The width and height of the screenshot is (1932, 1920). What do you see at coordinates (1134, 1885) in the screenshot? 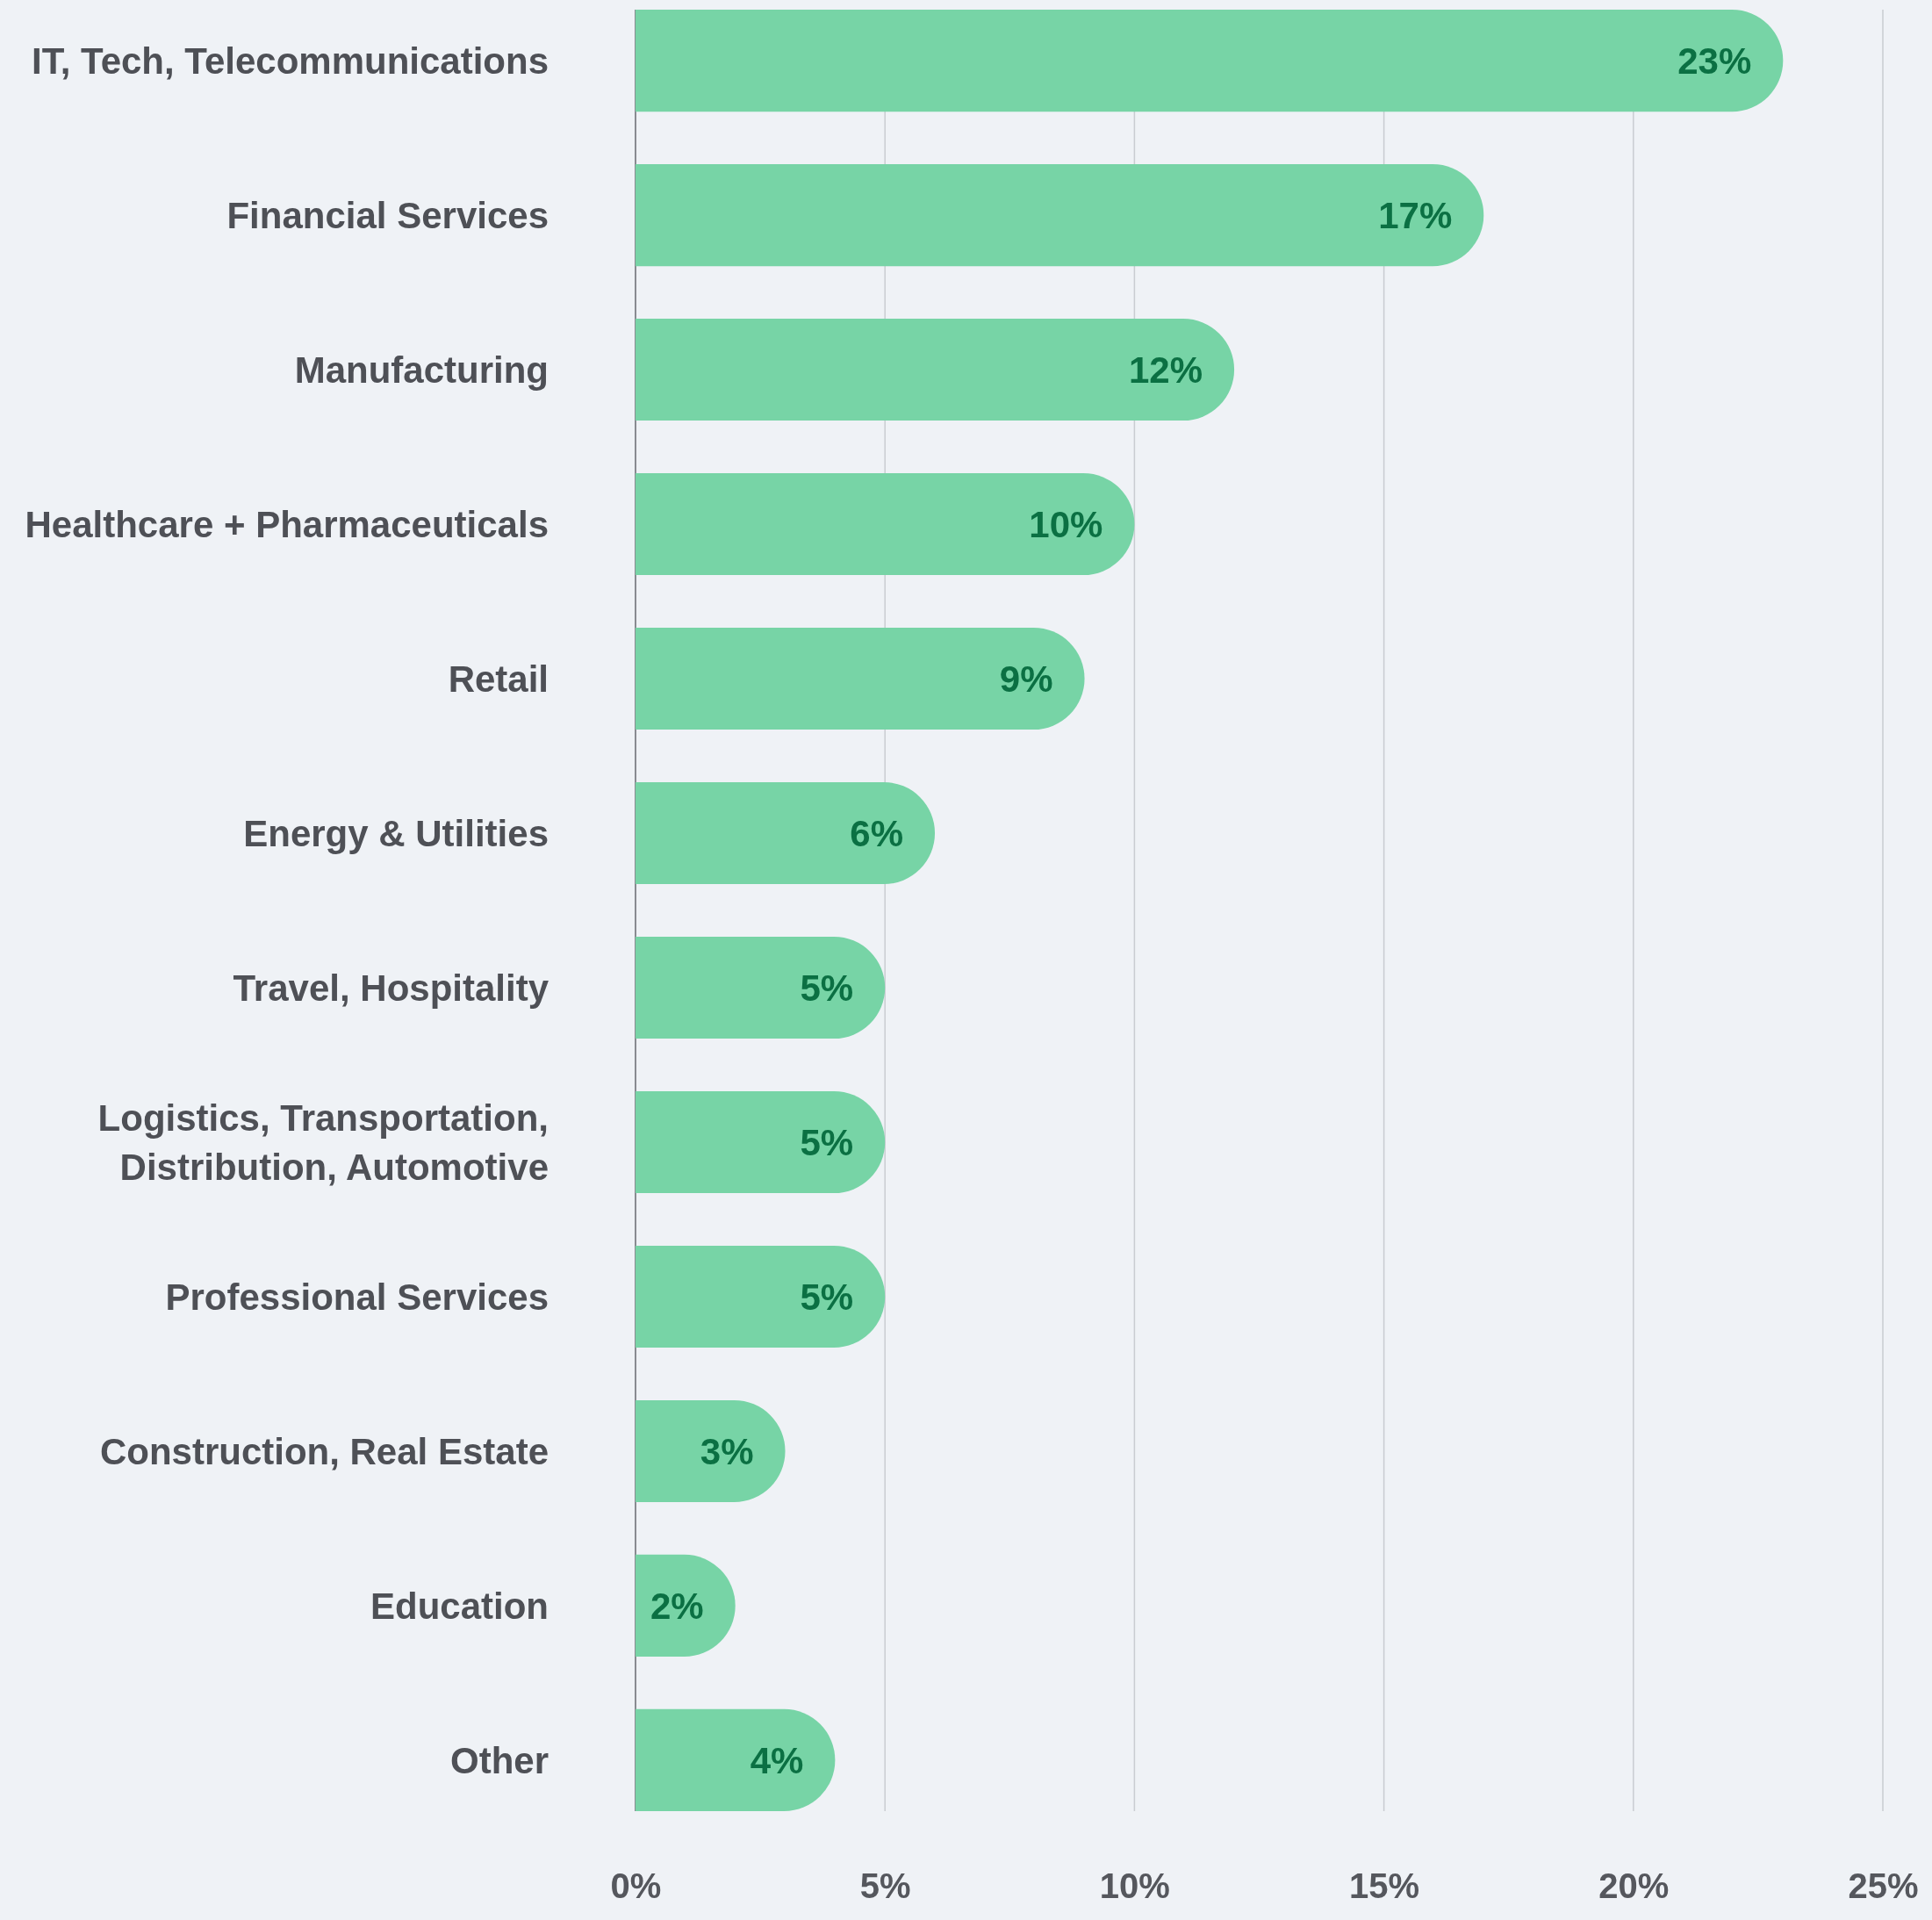
I see `x-tick-label: 10%` at bounding box center [1134, 1885].